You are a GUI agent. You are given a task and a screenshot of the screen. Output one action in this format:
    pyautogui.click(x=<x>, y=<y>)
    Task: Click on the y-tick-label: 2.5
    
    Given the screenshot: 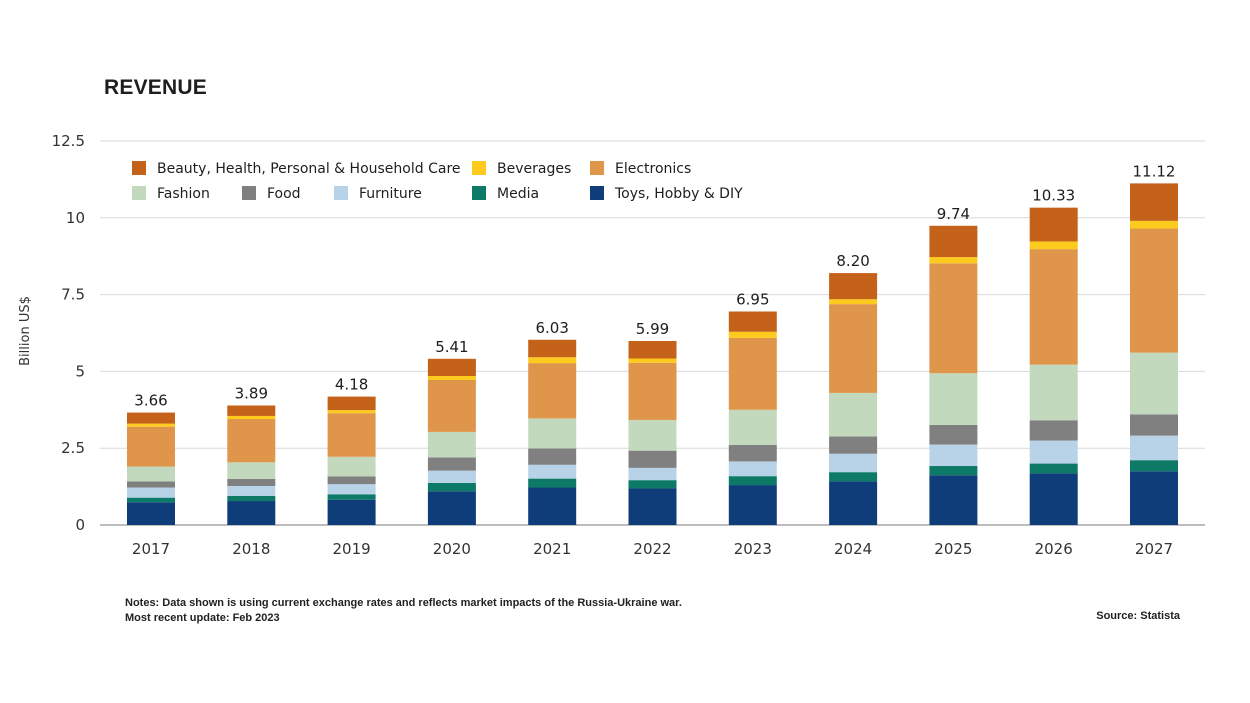 What is the action you would take?
    pyautogui.click(x=73, y=448)
    